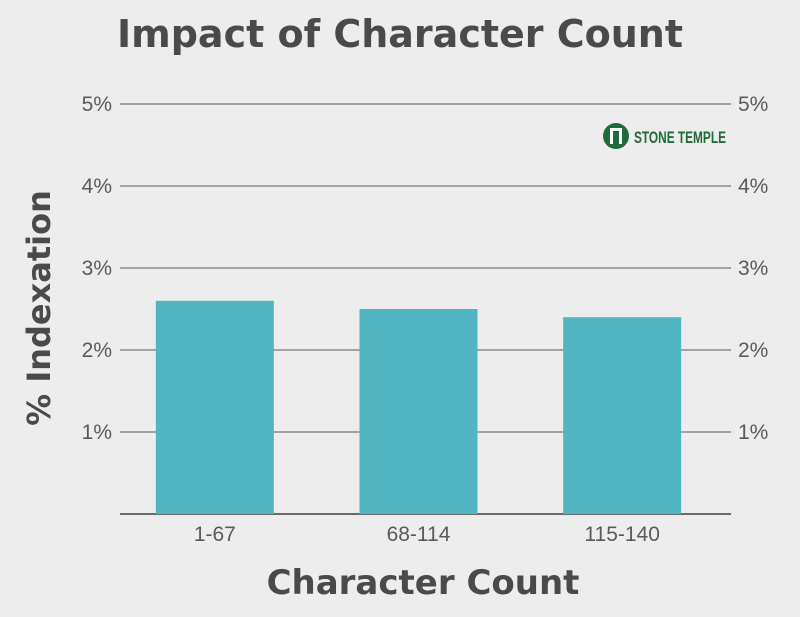 This screenshot has width=800, height=617. What do you see at coordinates (215, 534) in the screenshot?
I see `x-tick-label: 1-67` at bounding box center [215, 534].